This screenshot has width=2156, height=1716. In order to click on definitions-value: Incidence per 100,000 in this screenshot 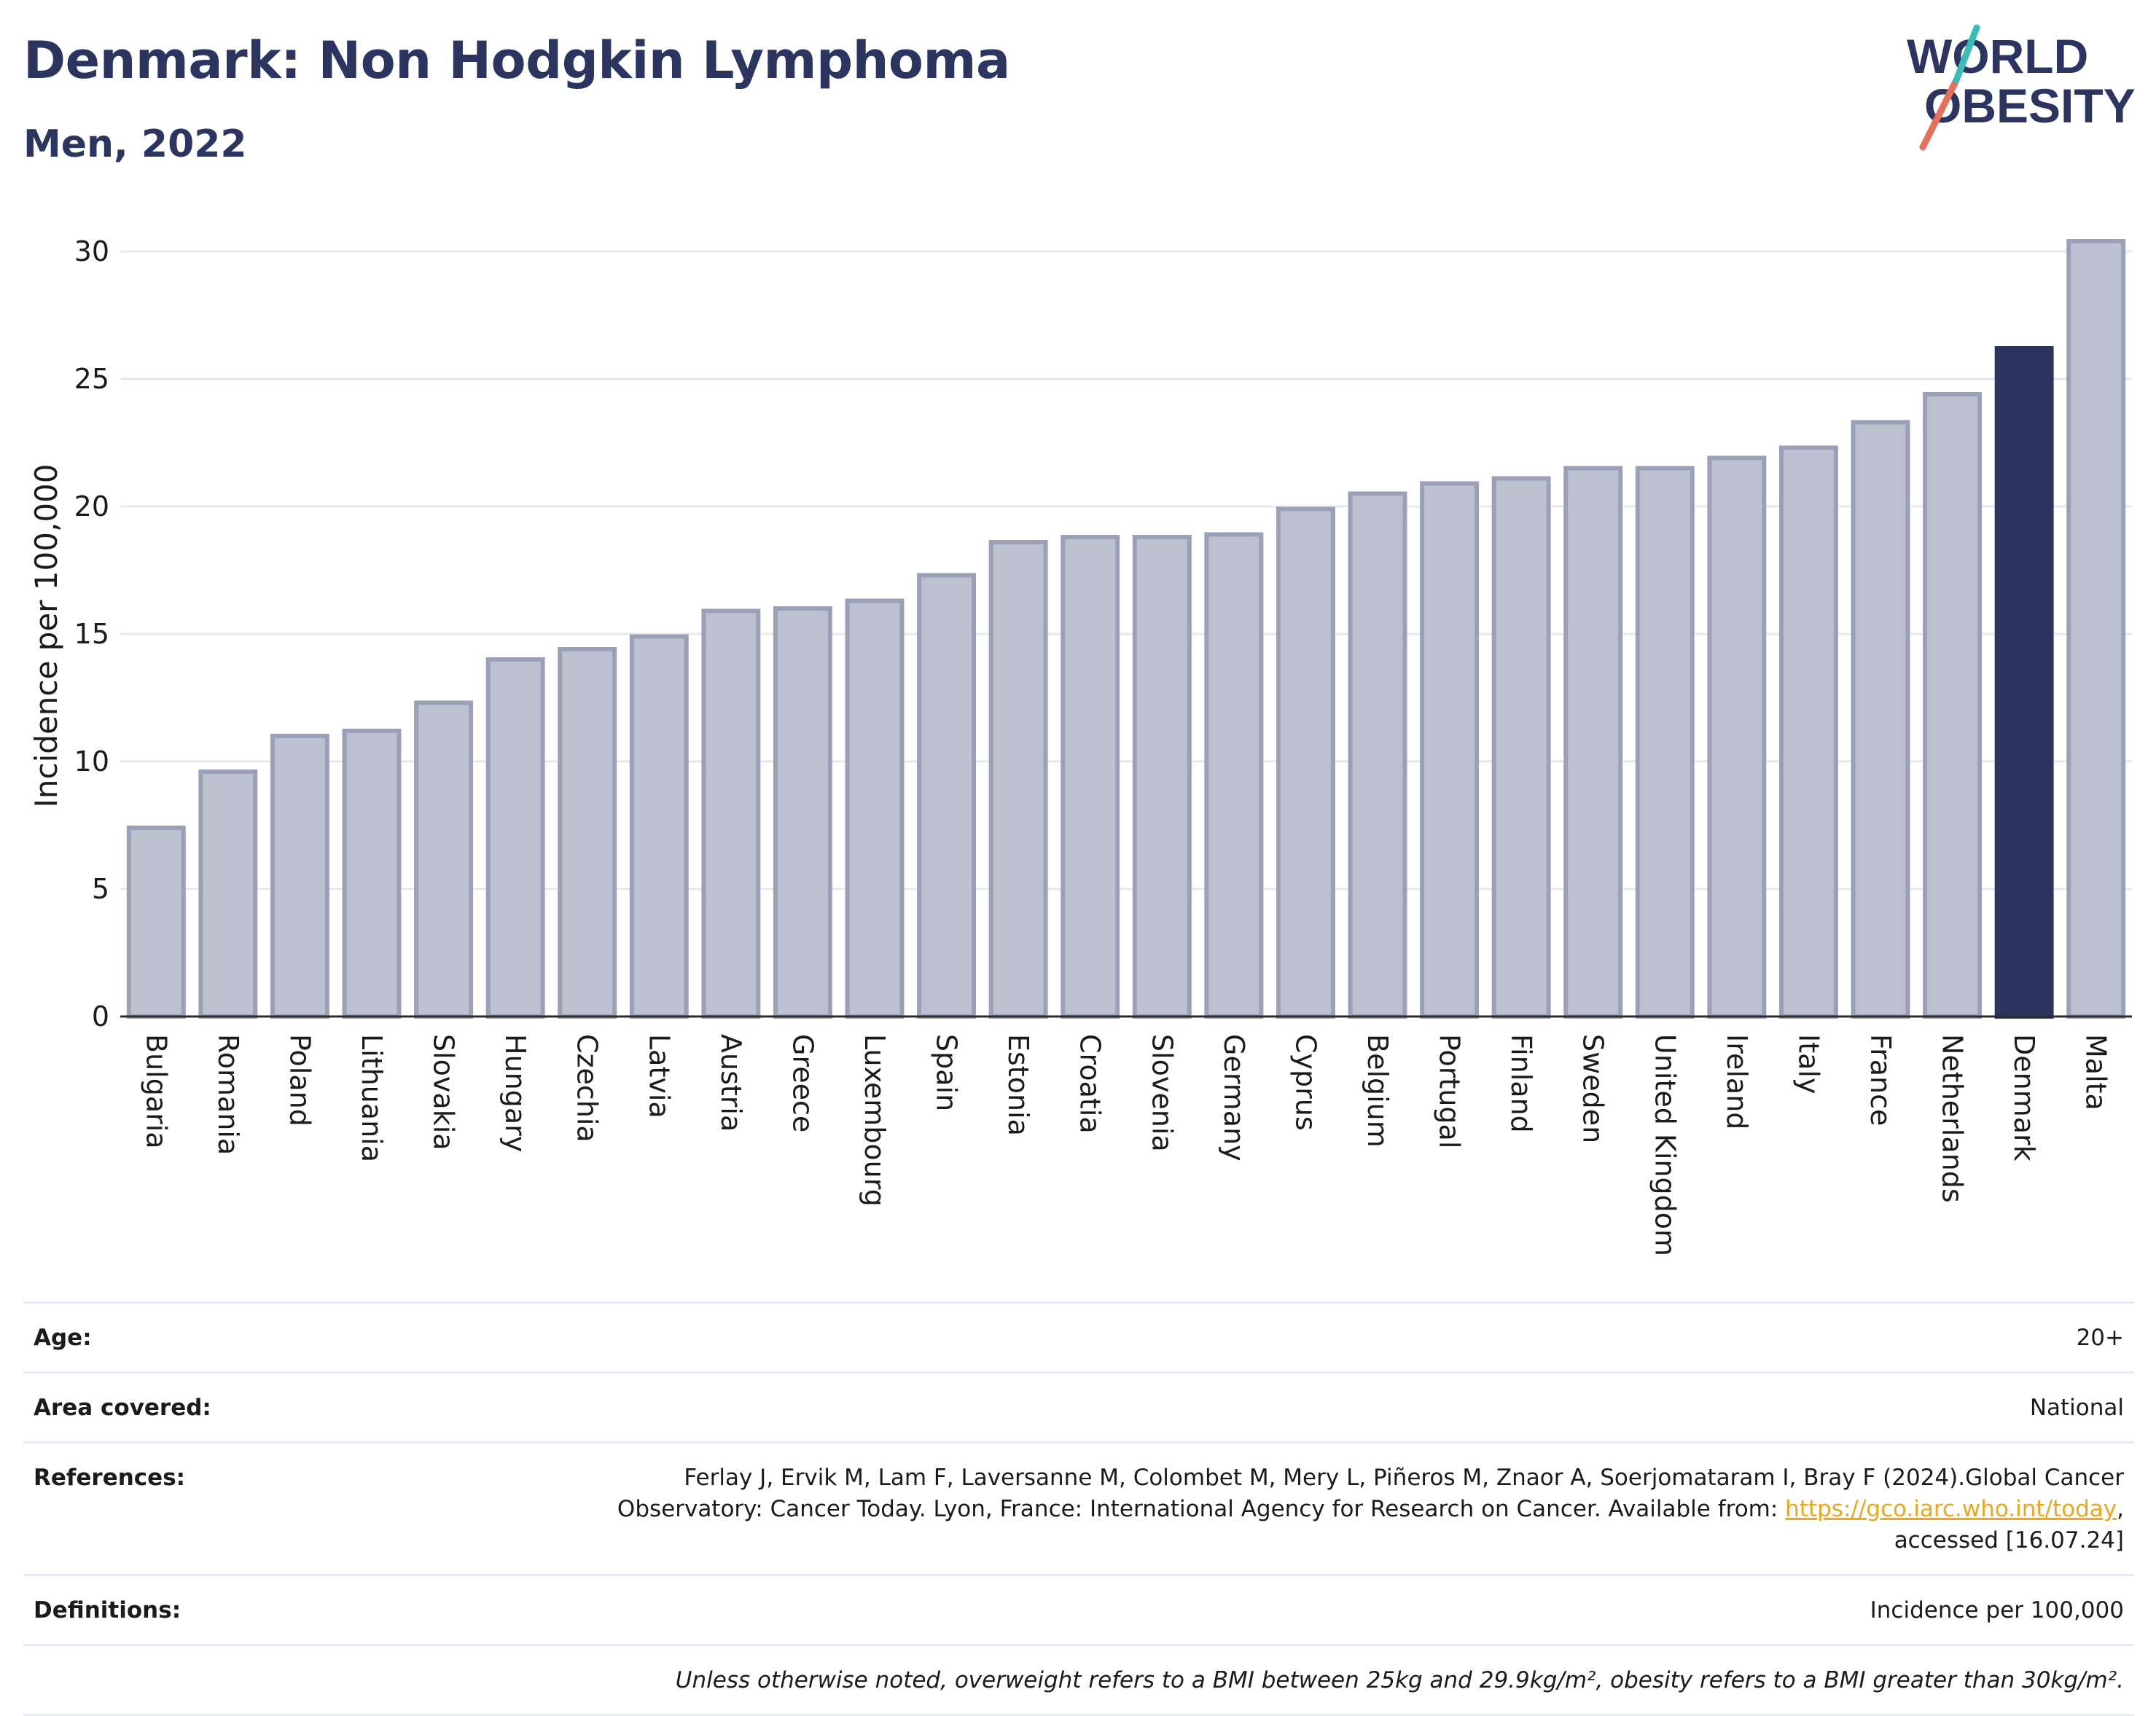, I will do `click(1997, 1610)`.